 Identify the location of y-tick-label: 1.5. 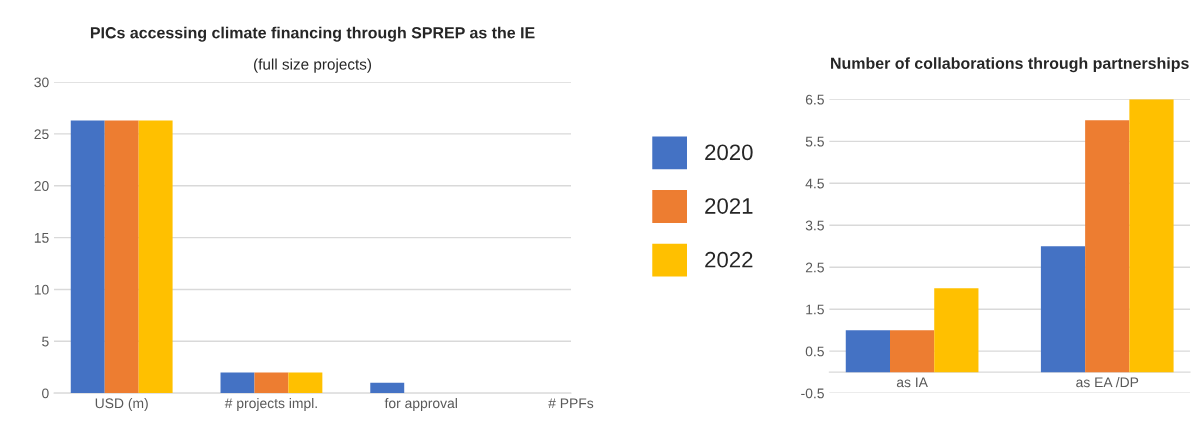
(815, 309).